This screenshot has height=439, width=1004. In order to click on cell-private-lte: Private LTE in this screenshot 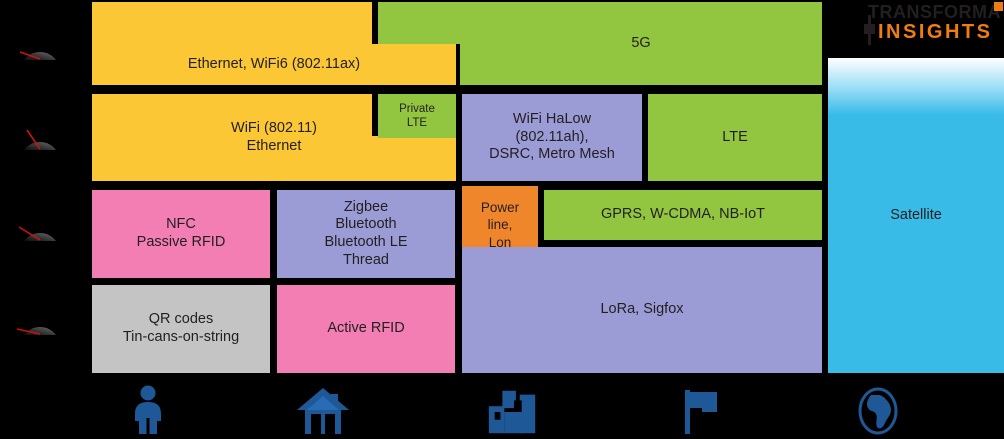, I will do `click(417, 116)`.